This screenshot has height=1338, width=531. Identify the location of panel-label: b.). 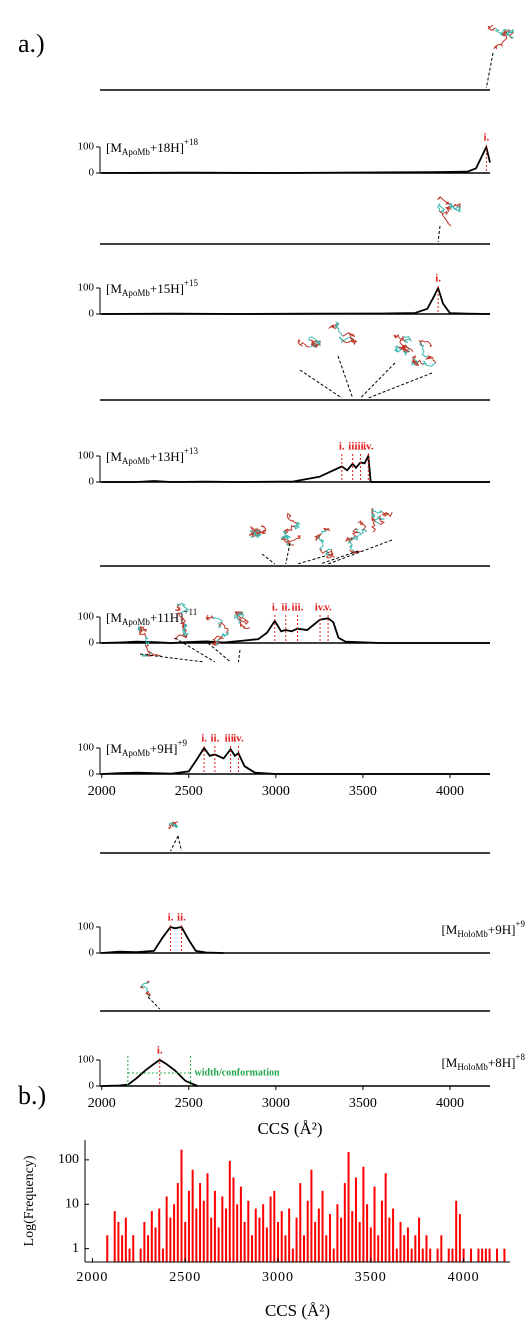
(32, 1095).